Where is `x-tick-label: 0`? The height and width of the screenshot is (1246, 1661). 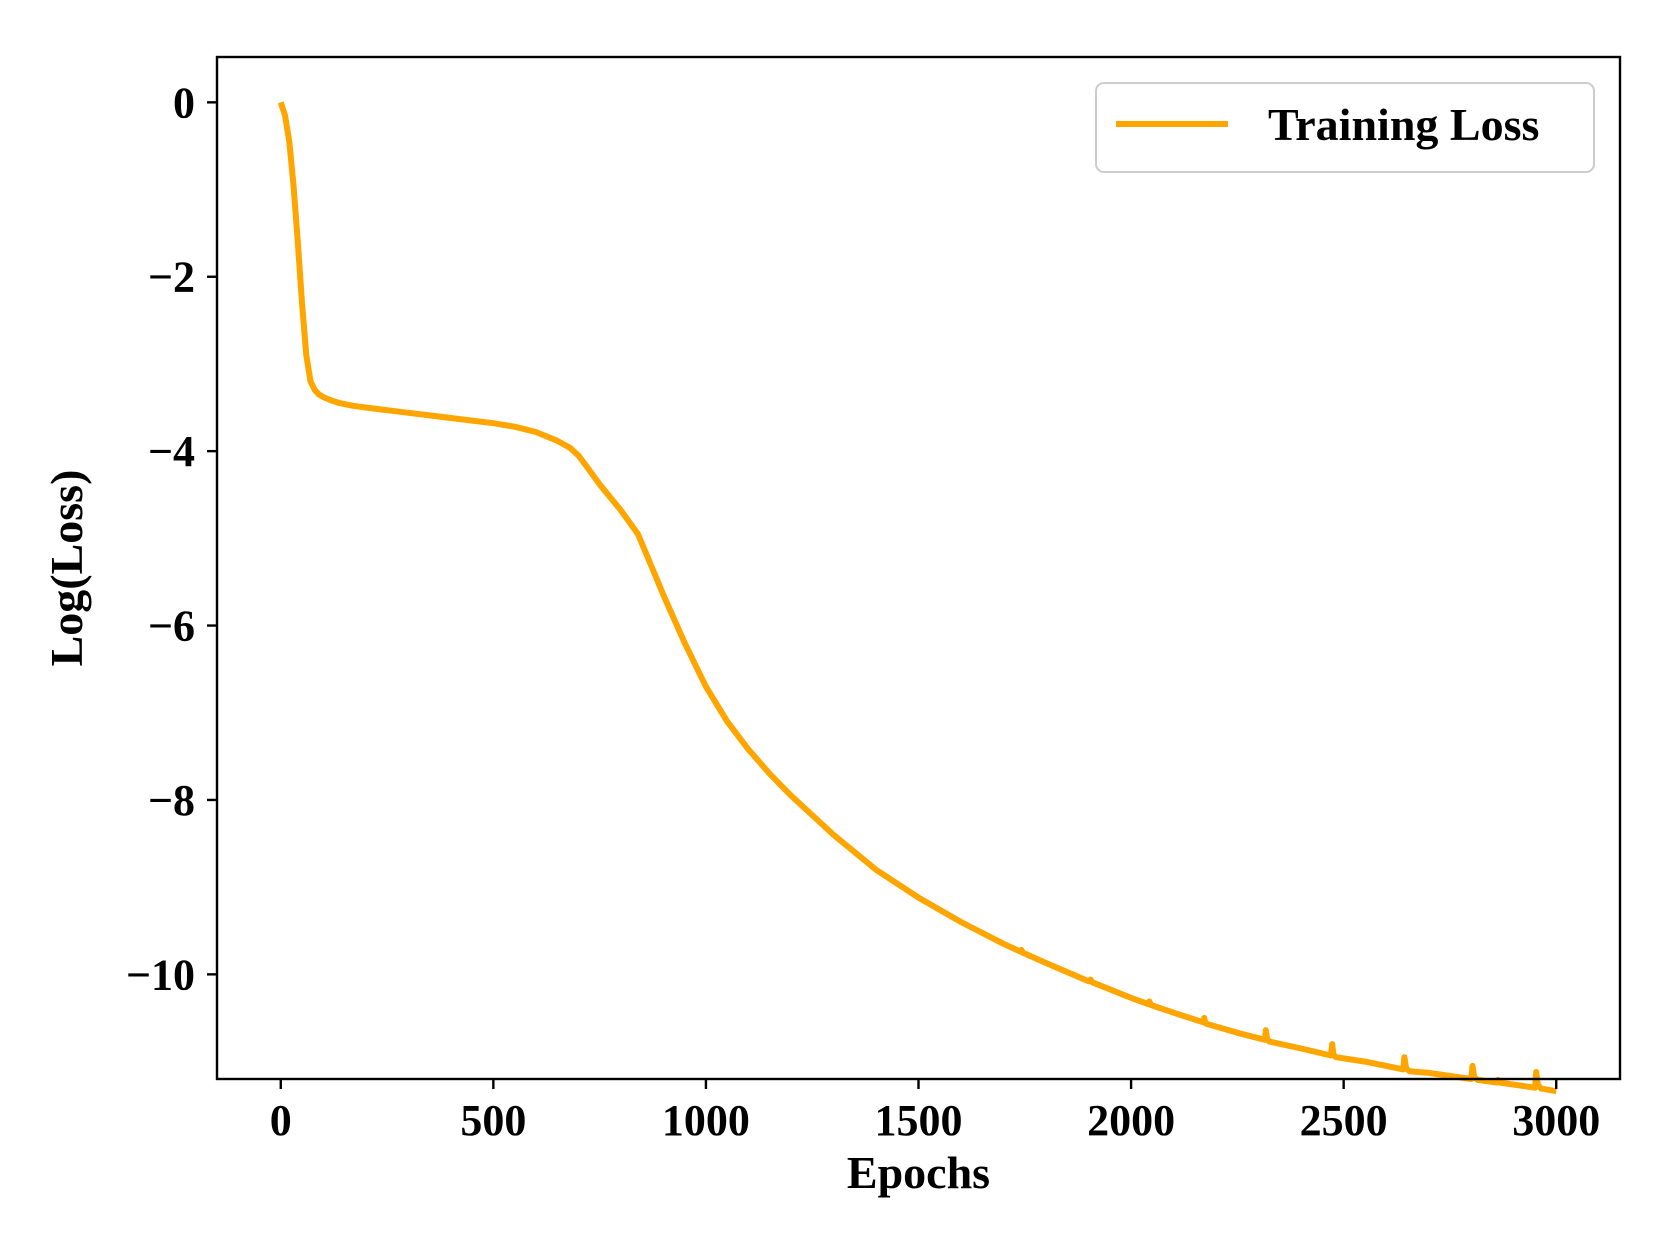
x-tick-label: 0 is located at coordinates (281, 1120).